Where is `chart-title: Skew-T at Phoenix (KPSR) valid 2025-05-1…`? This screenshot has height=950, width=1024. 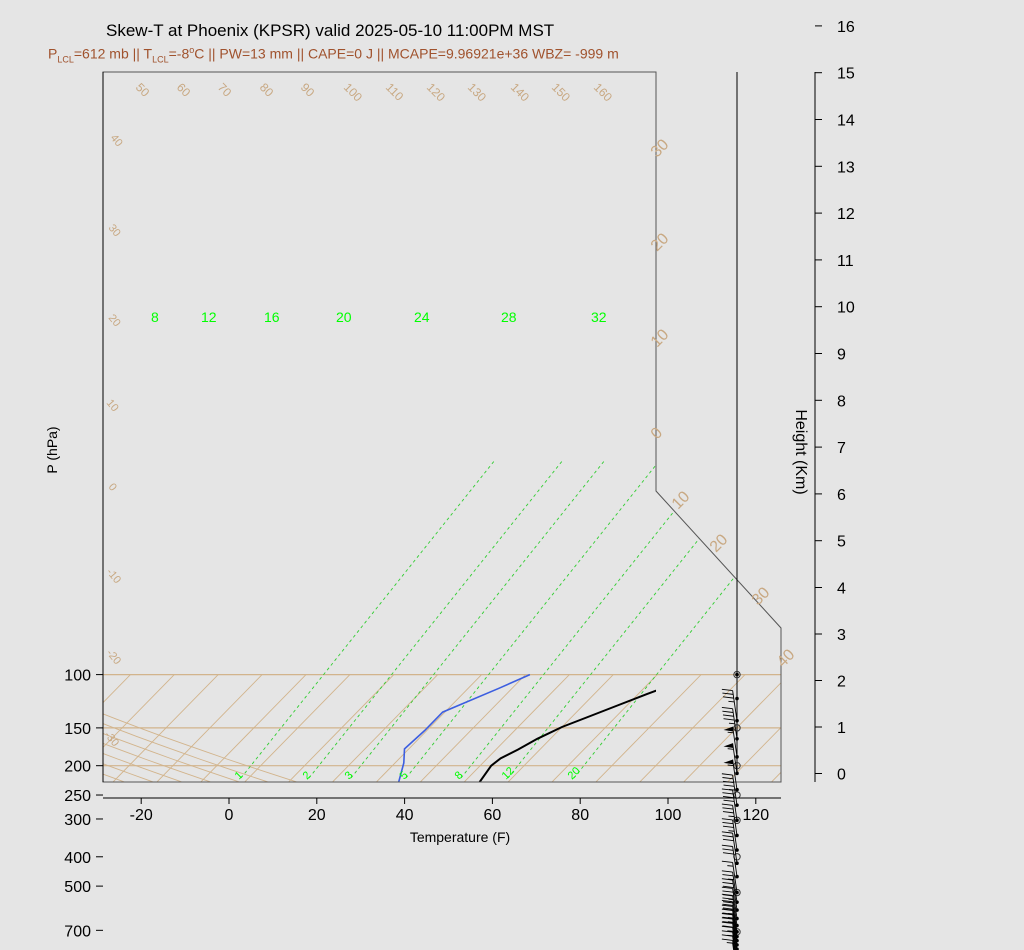
chart-title: Skew-T at Phoenix (KPSR) valid 2025-05-1… is located at coordinates (330, 30).